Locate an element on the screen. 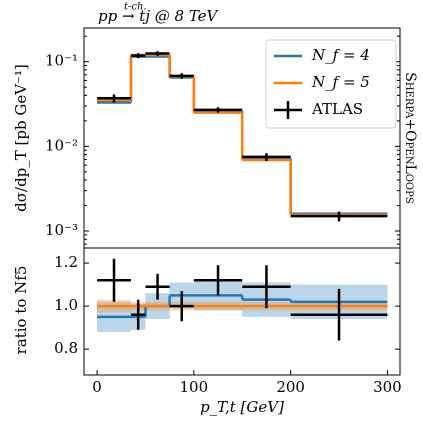 The image size is (423, 423). x-tick-label: 200 is located at coordinates (290, 387).